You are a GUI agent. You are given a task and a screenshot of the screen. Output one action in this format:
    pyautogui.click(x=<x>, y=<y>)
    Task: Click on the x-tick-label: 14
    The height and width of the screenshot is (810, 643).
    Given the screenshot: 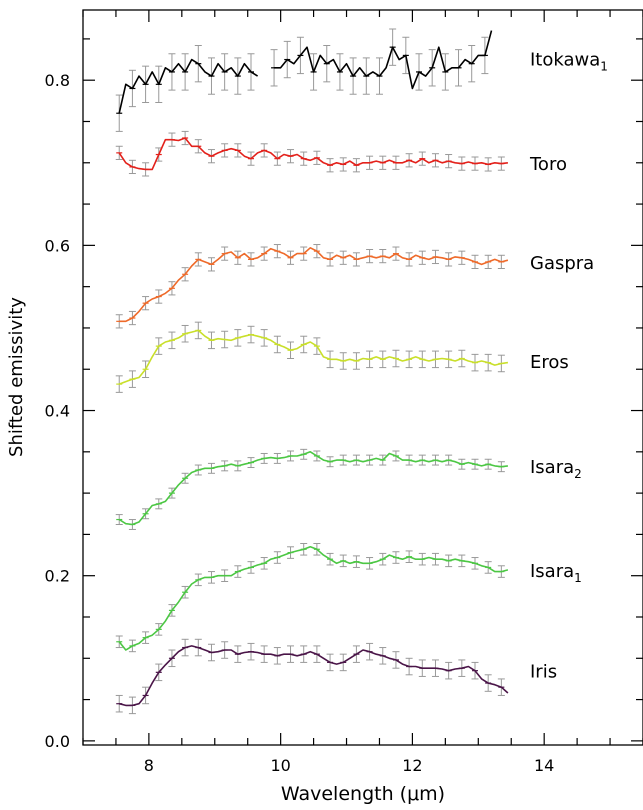 What is the action you would take?
    pyautogui.click(x=544, y=765)
    